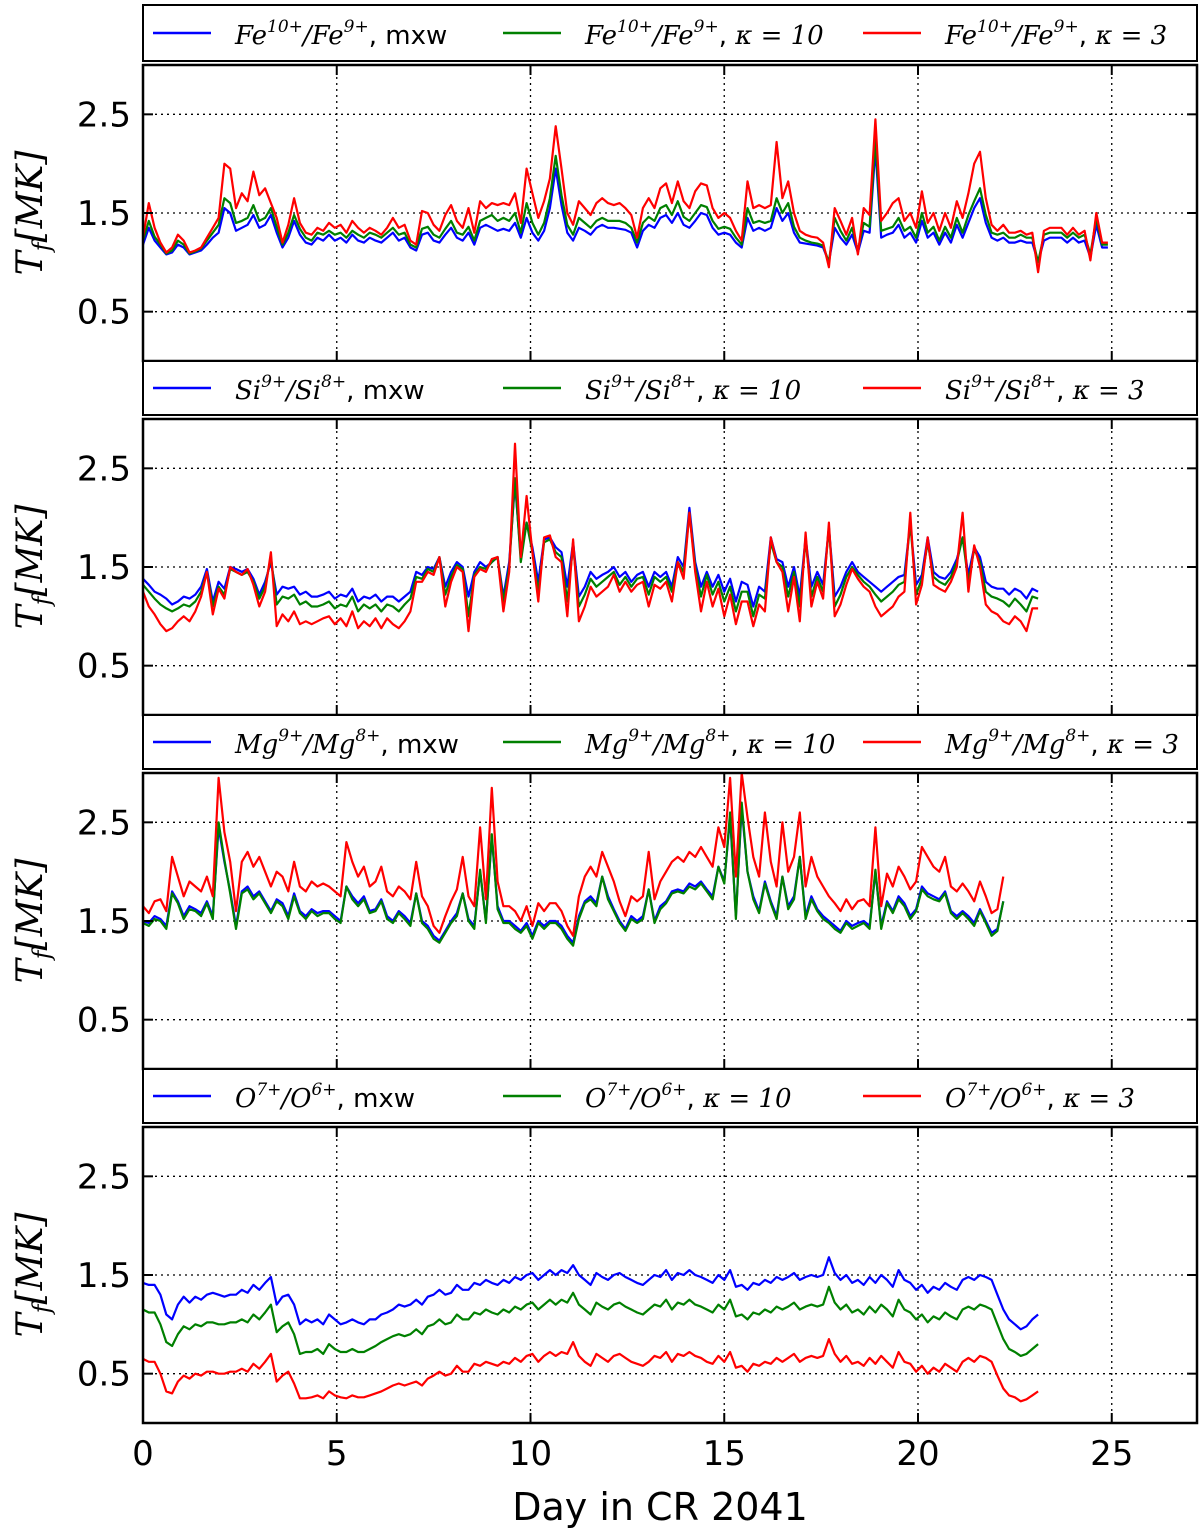  I want to click on legend-ion: O, so click(955, 1099).